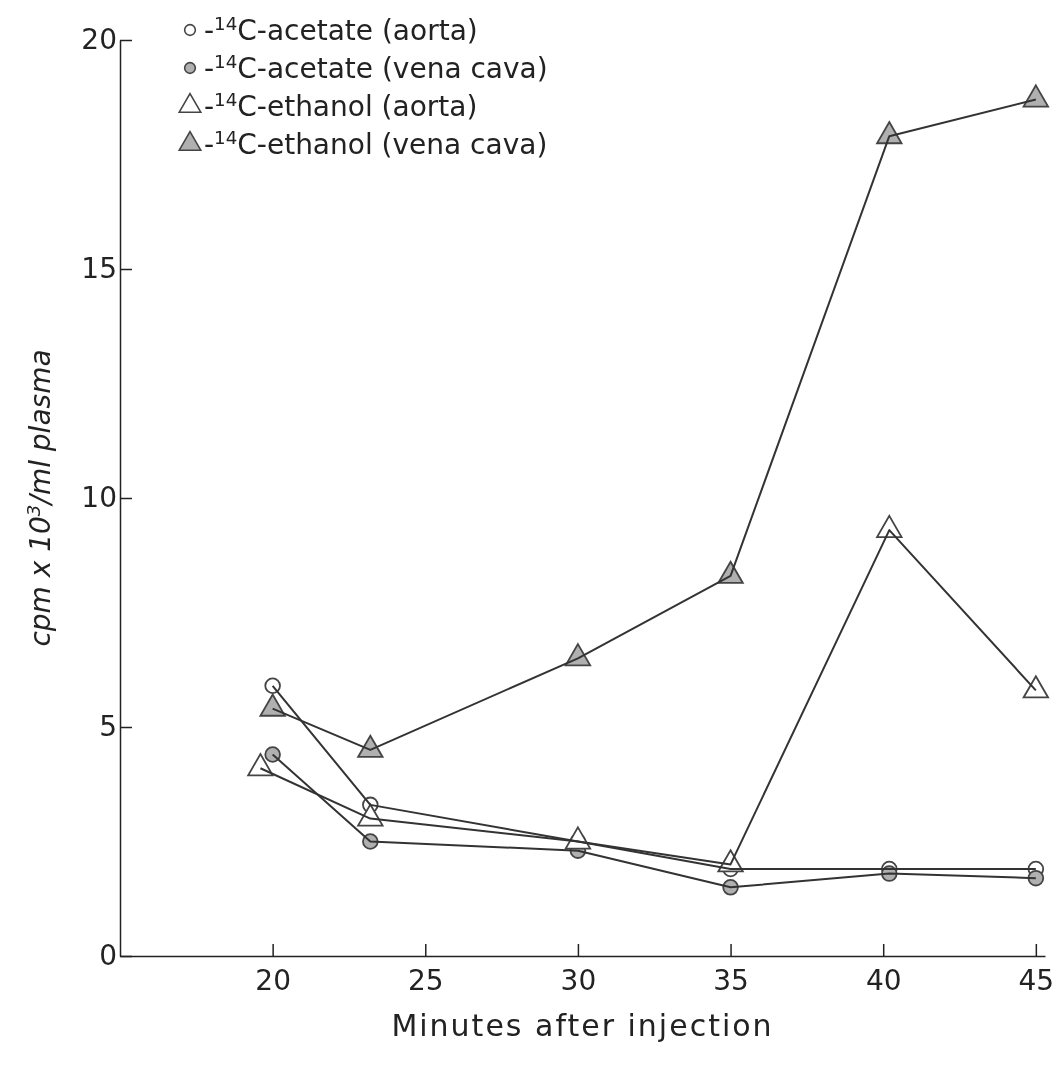 This screenshot has height=1066, width=1063. Describe the element at coordinates (425, 980) in the screenshot. I see `x-tick-label: 25` at that location.